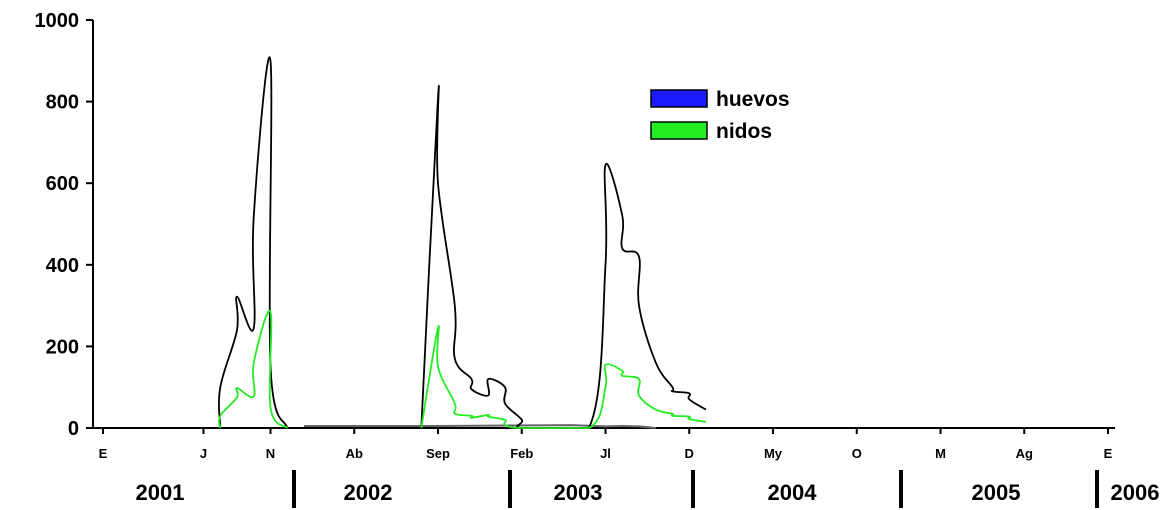 The image size is (1174, 510). What do you see at coordinates (1135, 492) in the screenshot?
I see `year-label: 2006` at bounding box center [1135, 492].